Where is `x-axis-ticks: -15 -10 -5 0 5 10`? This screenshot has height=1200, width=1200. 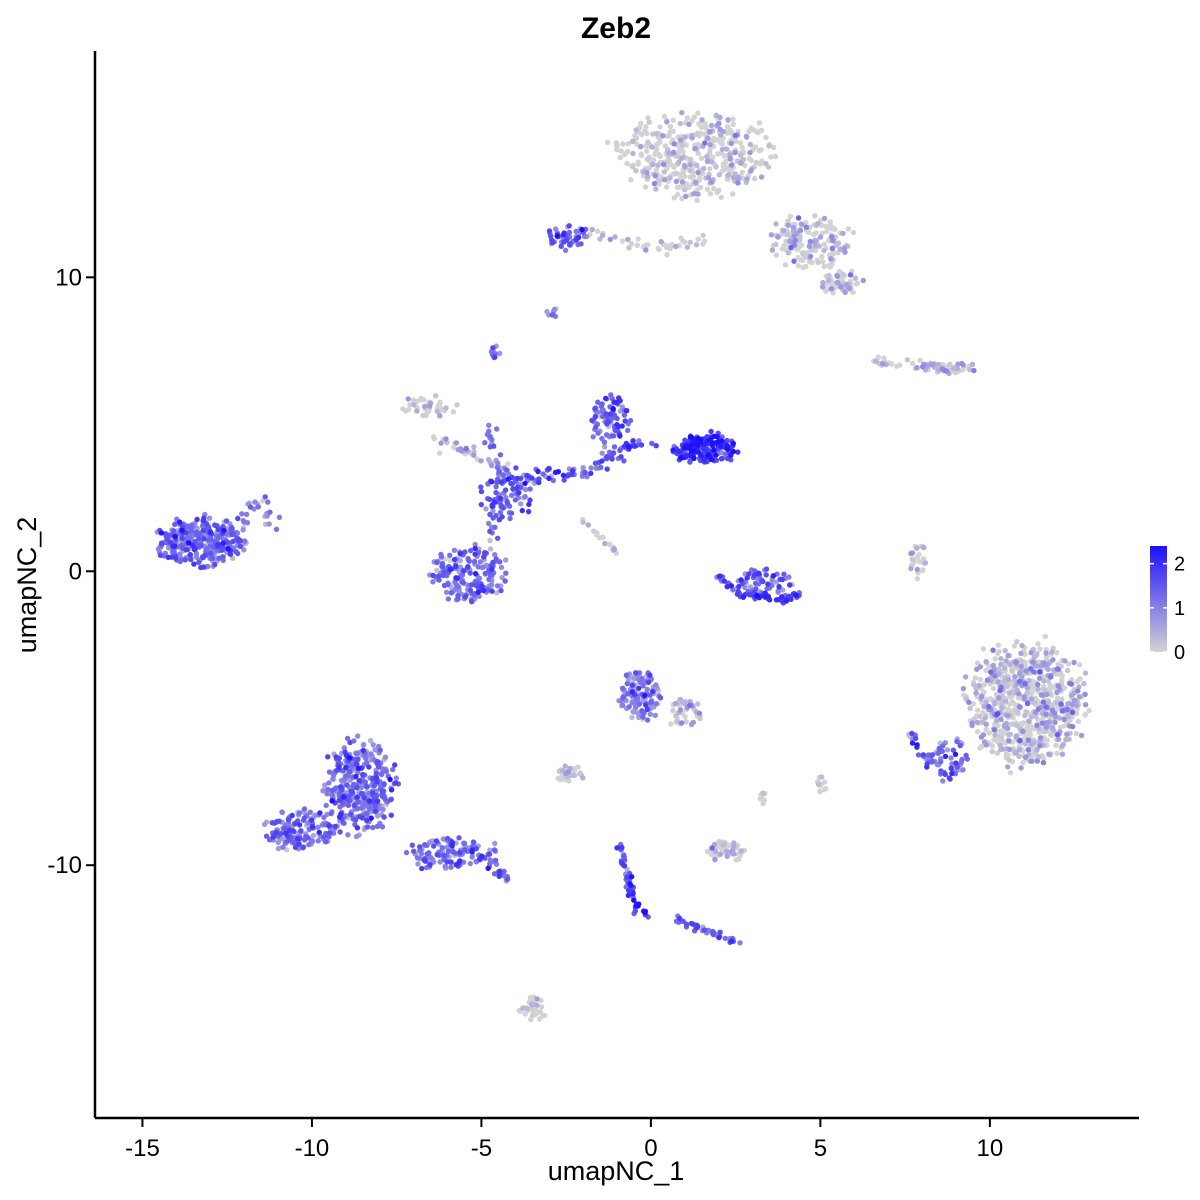
x-axis-ticks: -15 -10 -5 0 5 10 is located at coordinates (564, 1140).